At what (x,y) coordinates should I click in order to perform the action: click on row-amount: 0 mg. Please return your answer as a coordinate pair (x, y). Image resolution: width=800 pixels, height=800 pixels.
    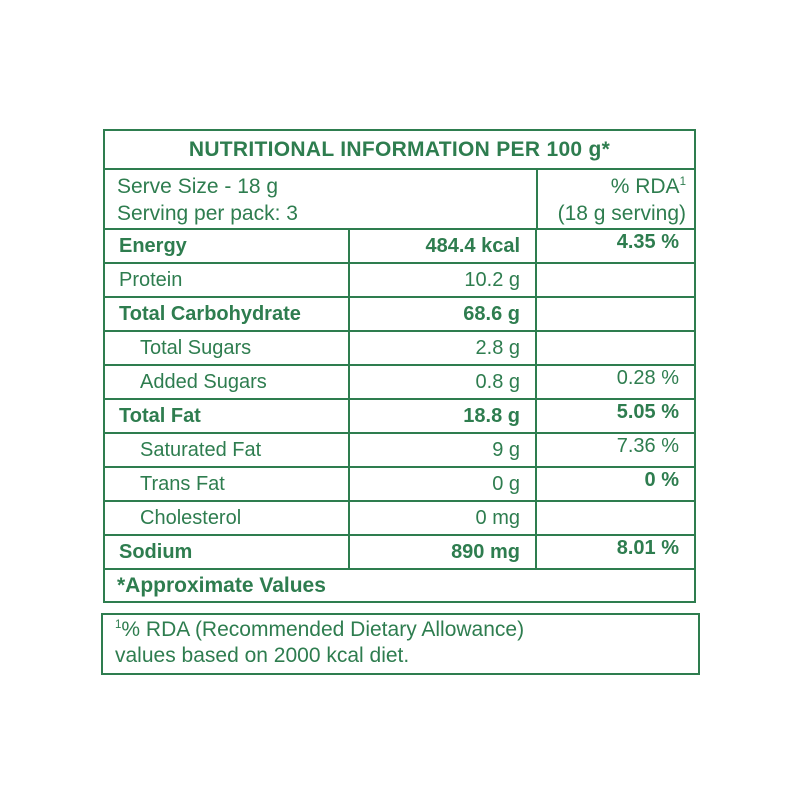
    Looking at the image, I should click on (443, 518).